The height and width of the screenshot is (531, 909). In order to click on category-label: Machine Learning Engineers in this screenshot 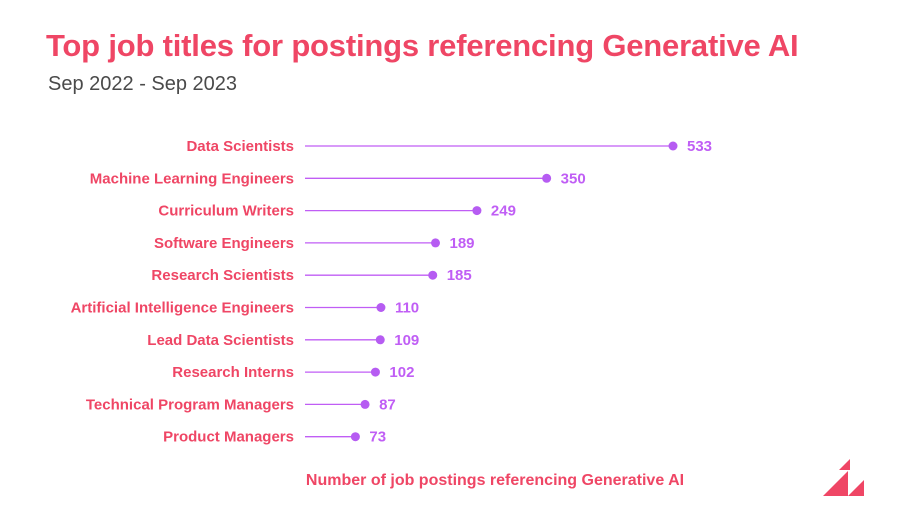, I will do `click(192, 178)`.